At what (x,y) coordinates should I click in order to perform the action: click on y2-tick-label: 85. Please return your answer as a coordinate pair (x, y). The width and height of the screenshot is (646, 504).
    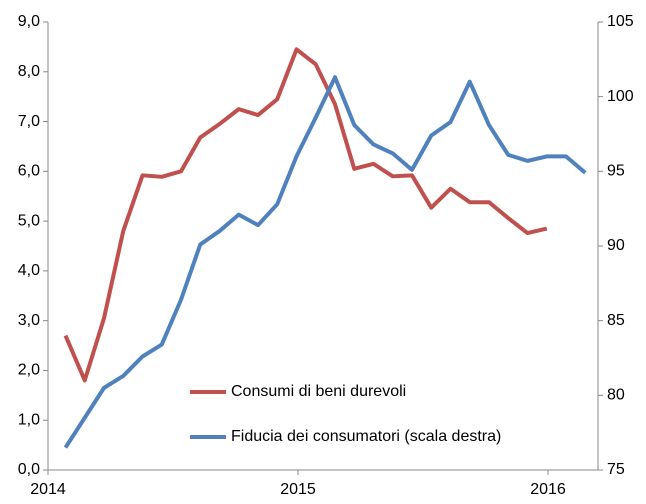
    Looking at the image, I should click on (616, 320).